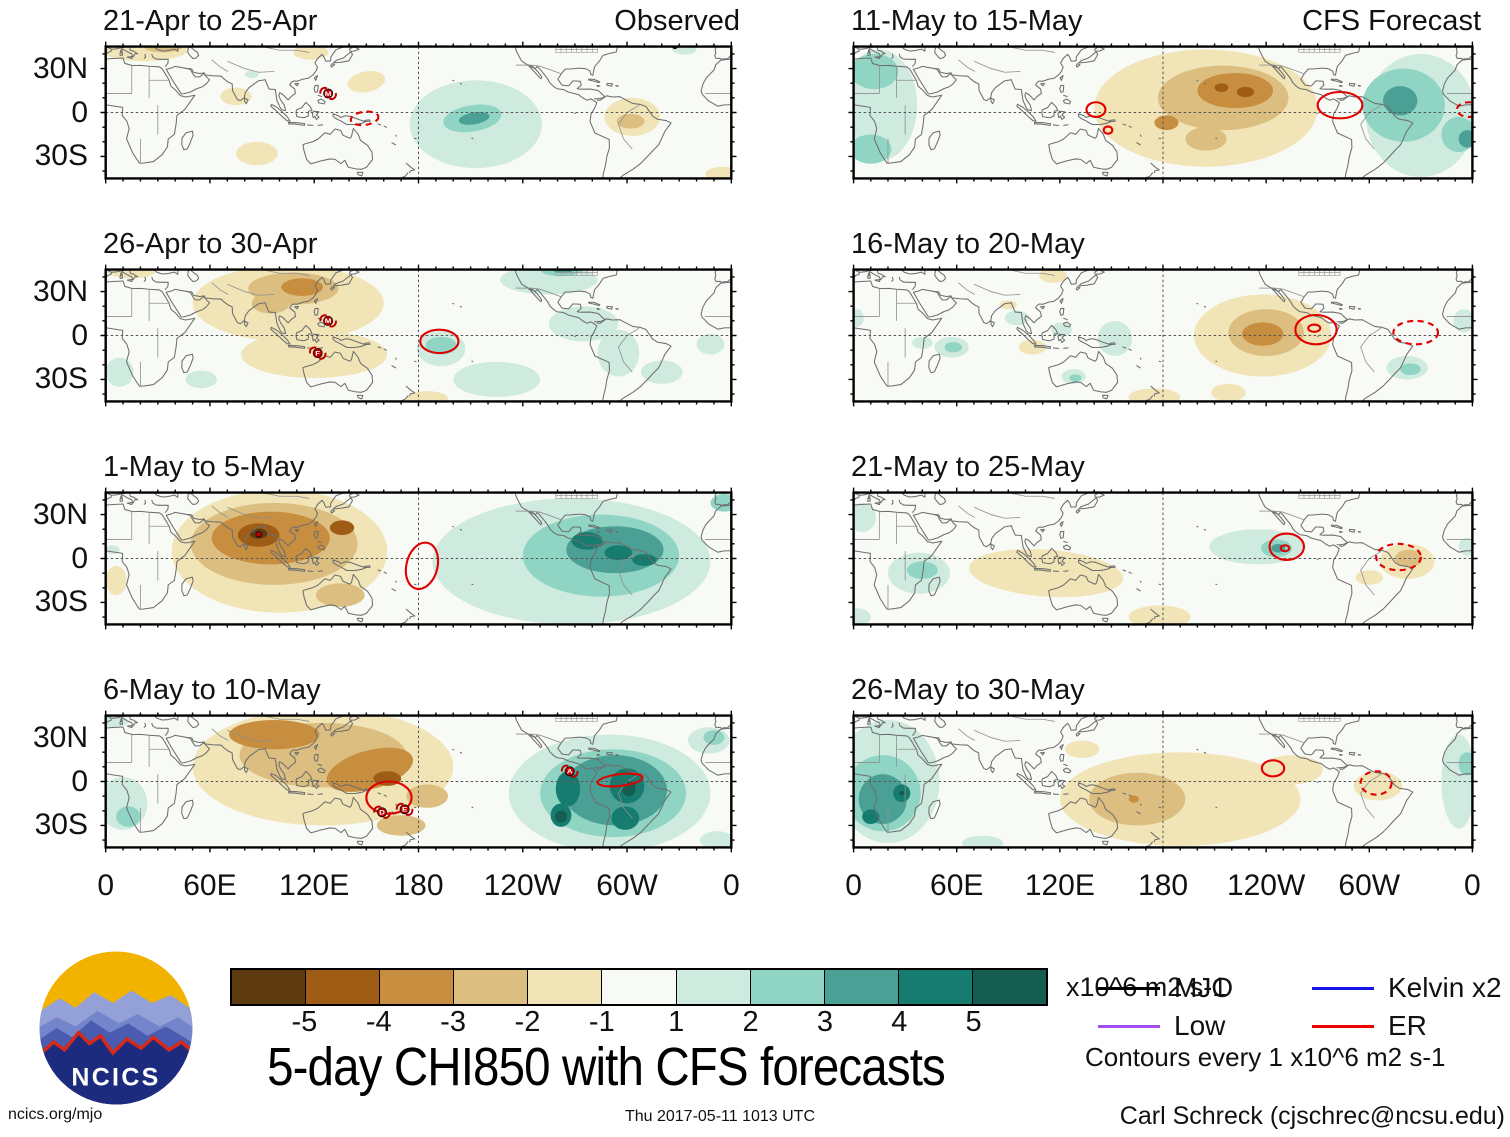 This screenshot has height=1137, width=1510. Describe the element at coordinates (677, 21) in the screenshot. I see `observed-label: Observed` at that location.